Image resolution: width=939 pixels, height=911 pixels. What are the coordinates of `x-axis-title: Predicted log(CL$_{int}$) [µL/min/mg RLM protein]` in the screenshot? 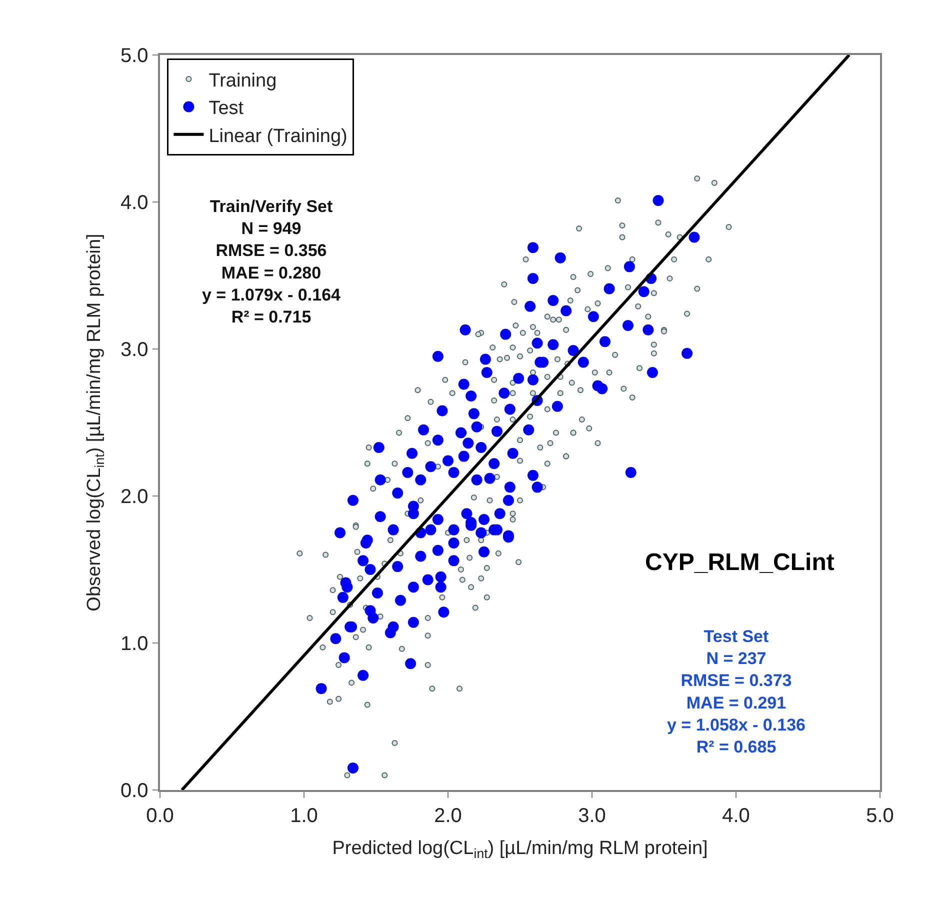 It's located at (520, 850).